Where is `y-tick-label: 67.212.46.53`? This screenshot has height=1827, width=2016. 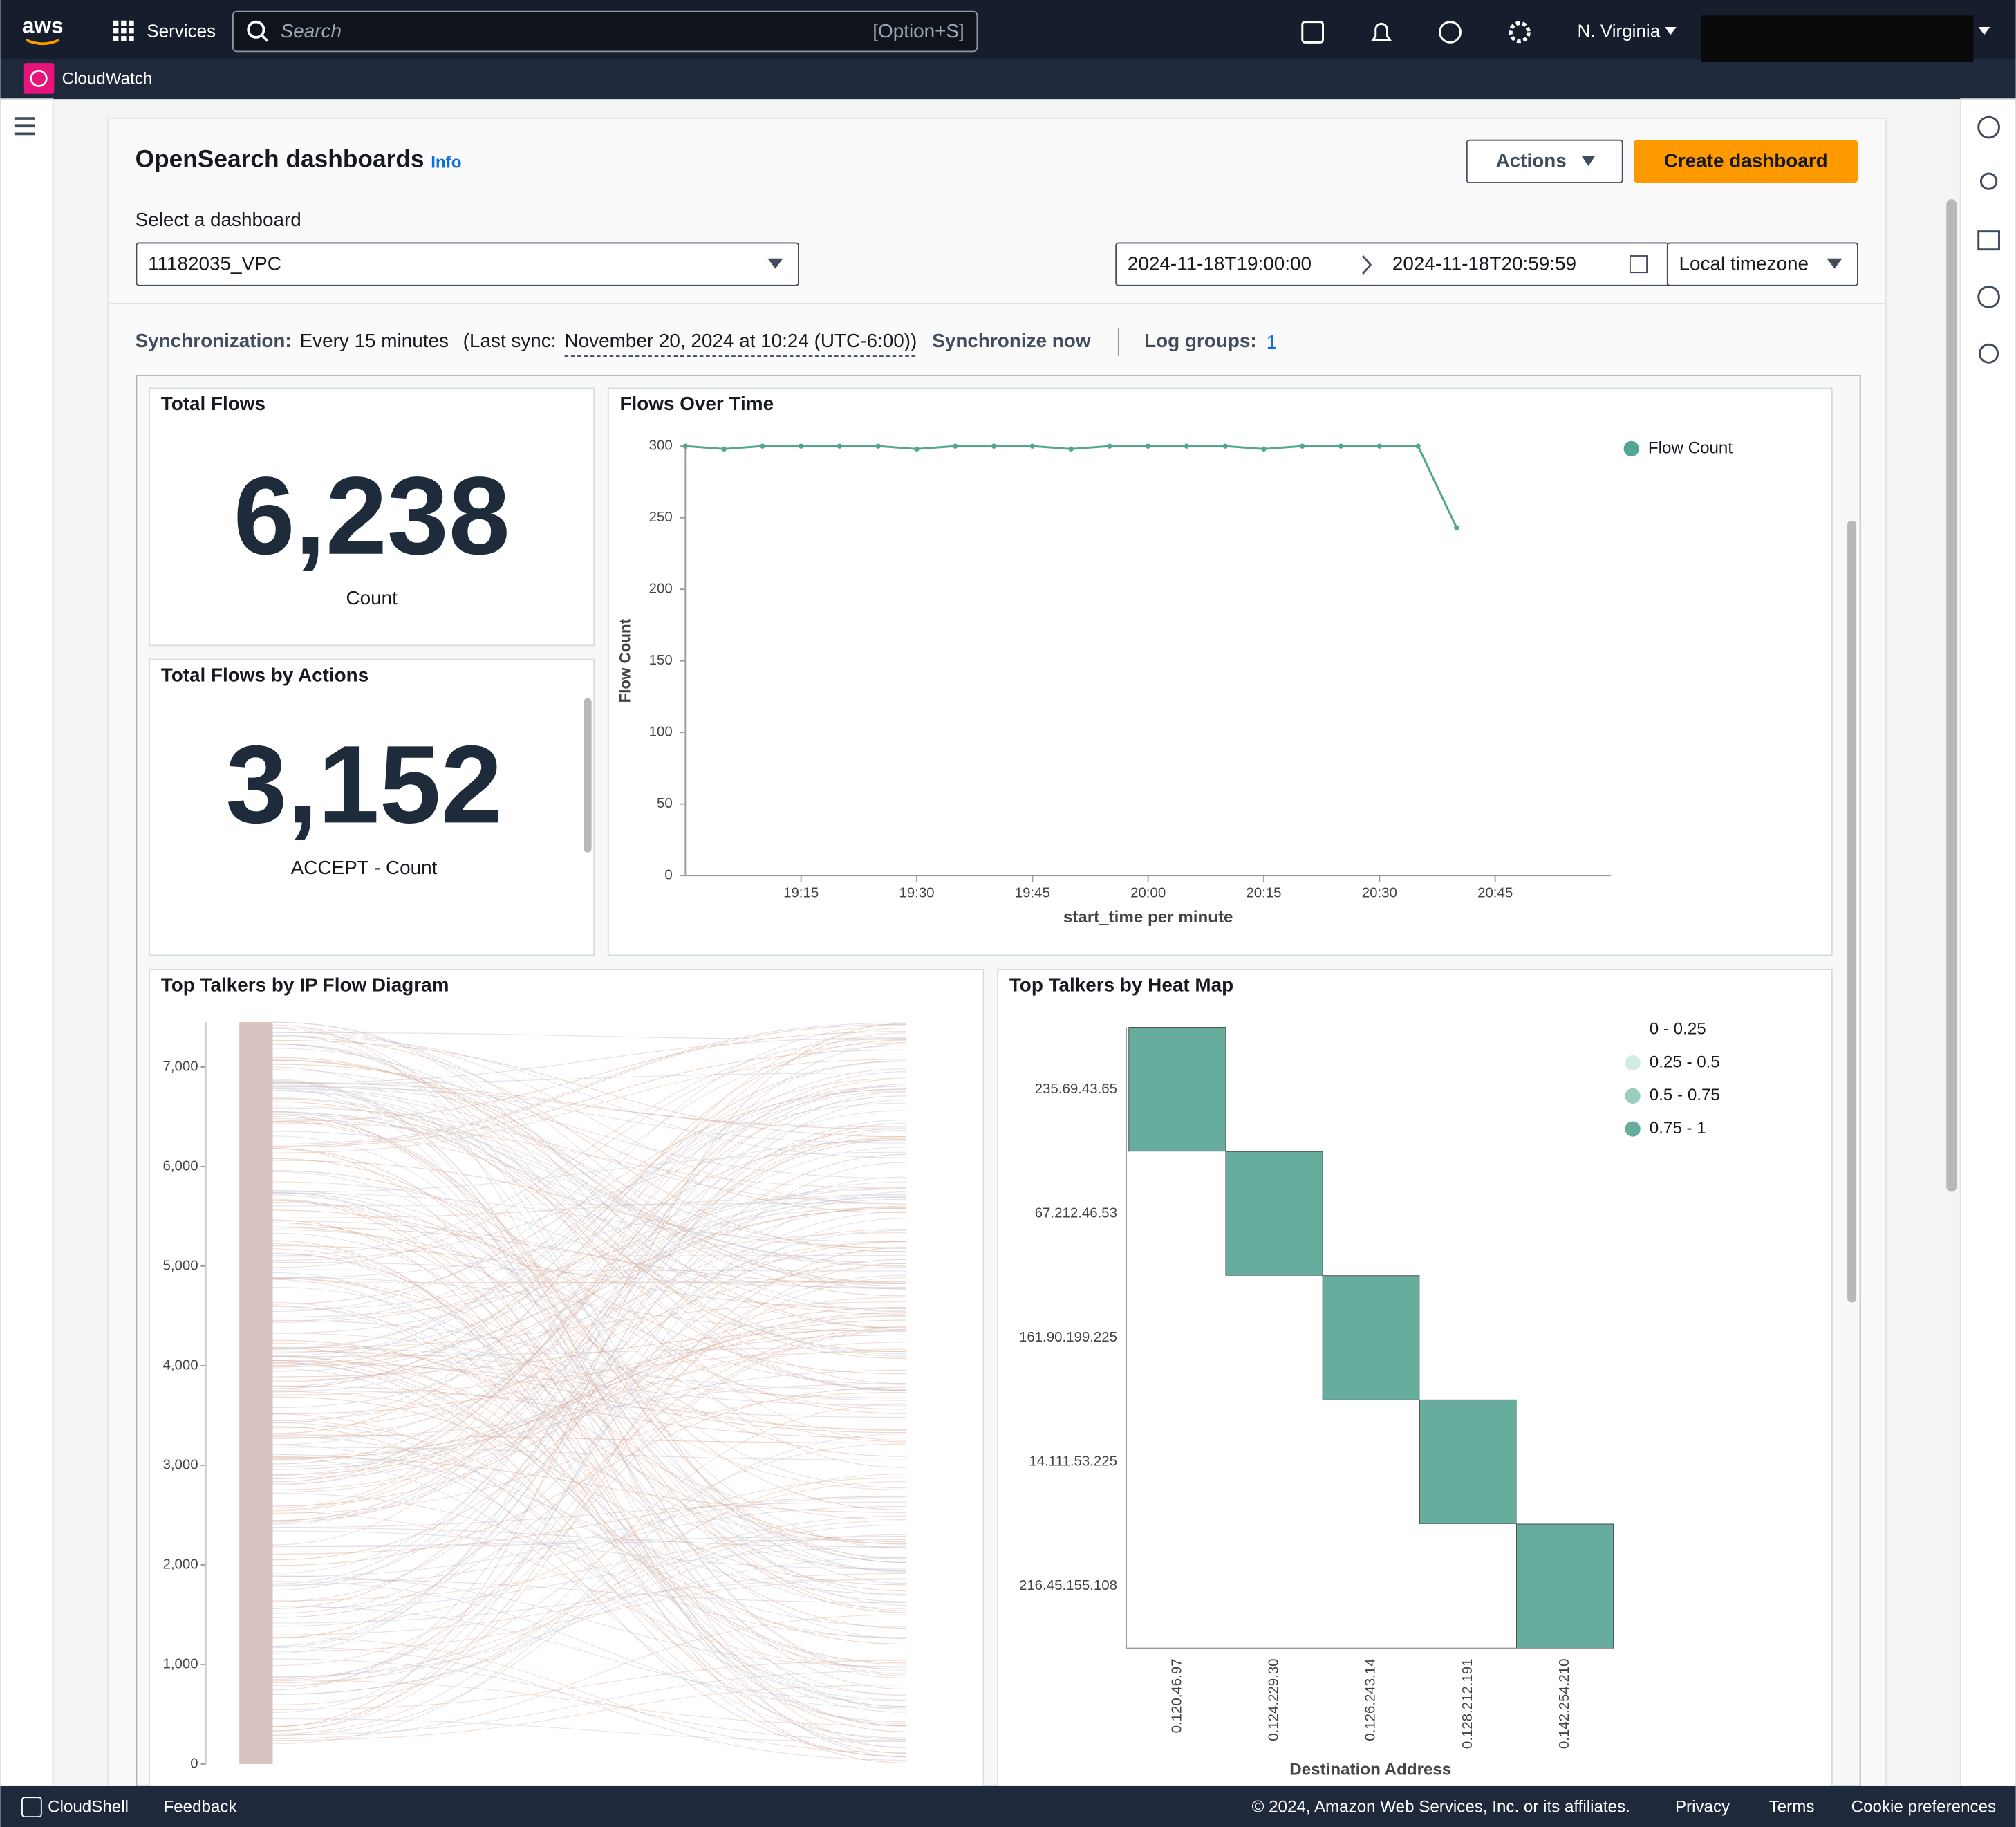 y-tick-label: 67.212.46.53 is located at coordinates (1076, 1213).